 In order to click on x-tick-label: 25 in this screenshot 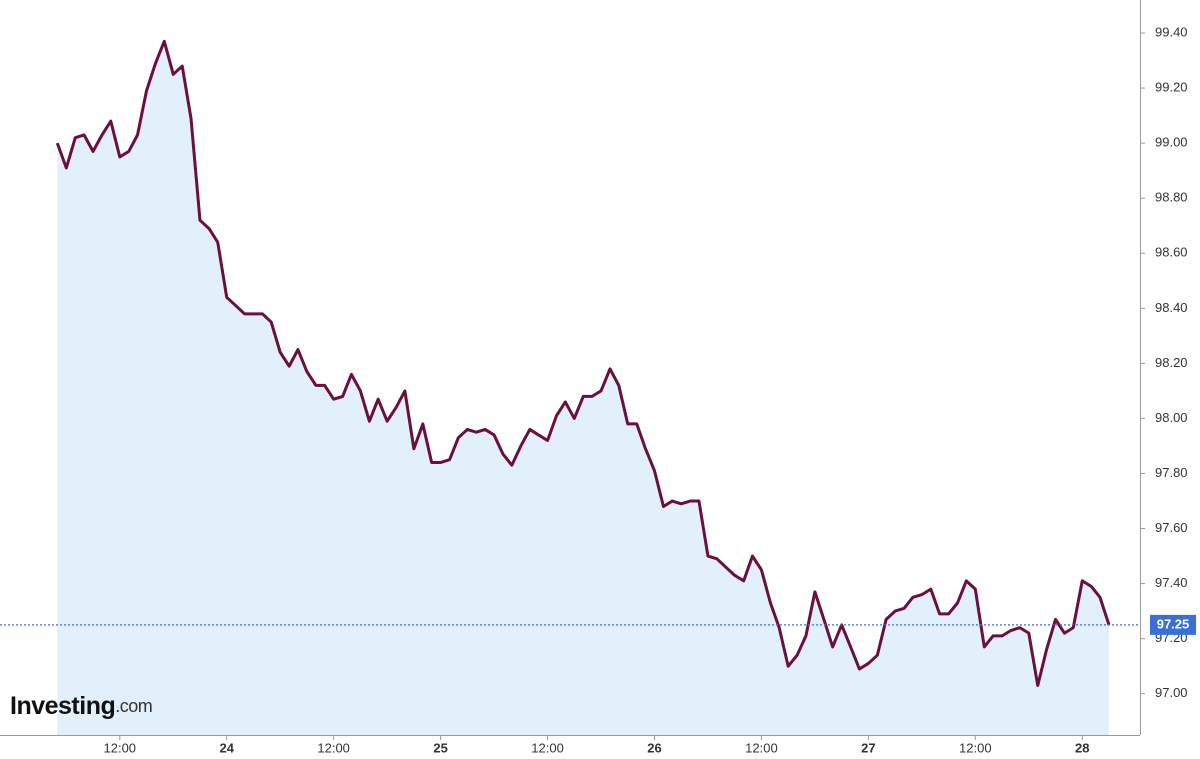, I will do `click(440, 747)`.